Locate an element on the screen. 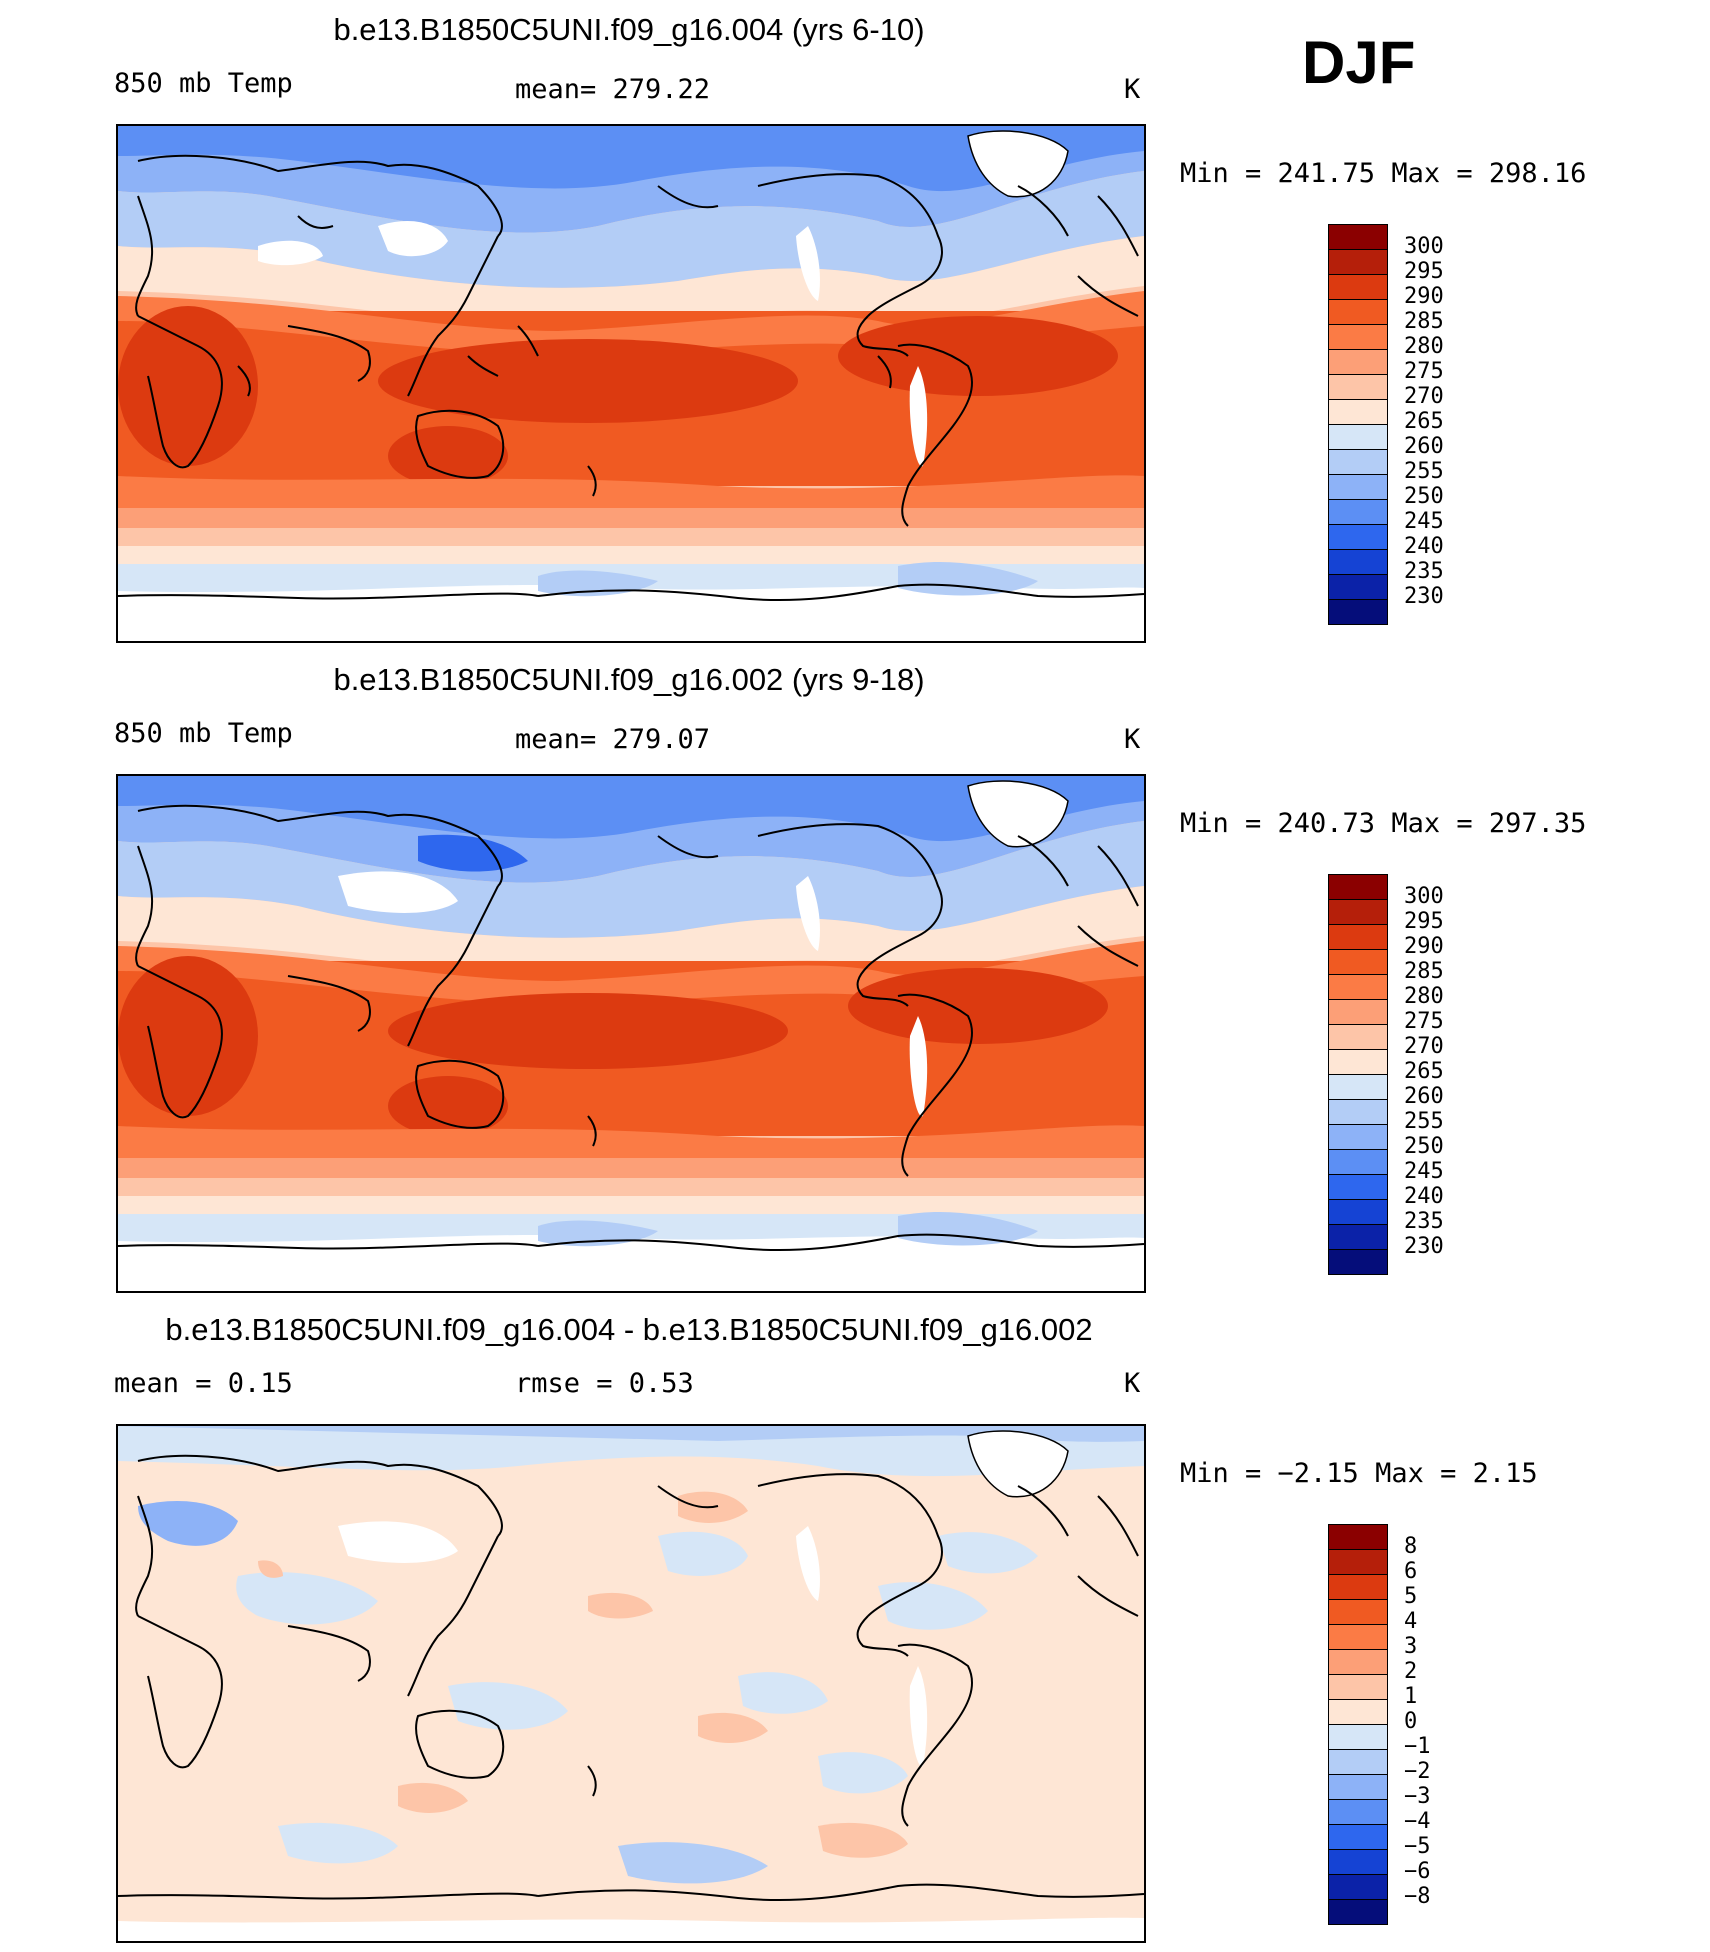 The height and width of the screenshot is (1952, 1710). panel-2-colorbar-label: 270 is located at coordinates (1424, 1046).